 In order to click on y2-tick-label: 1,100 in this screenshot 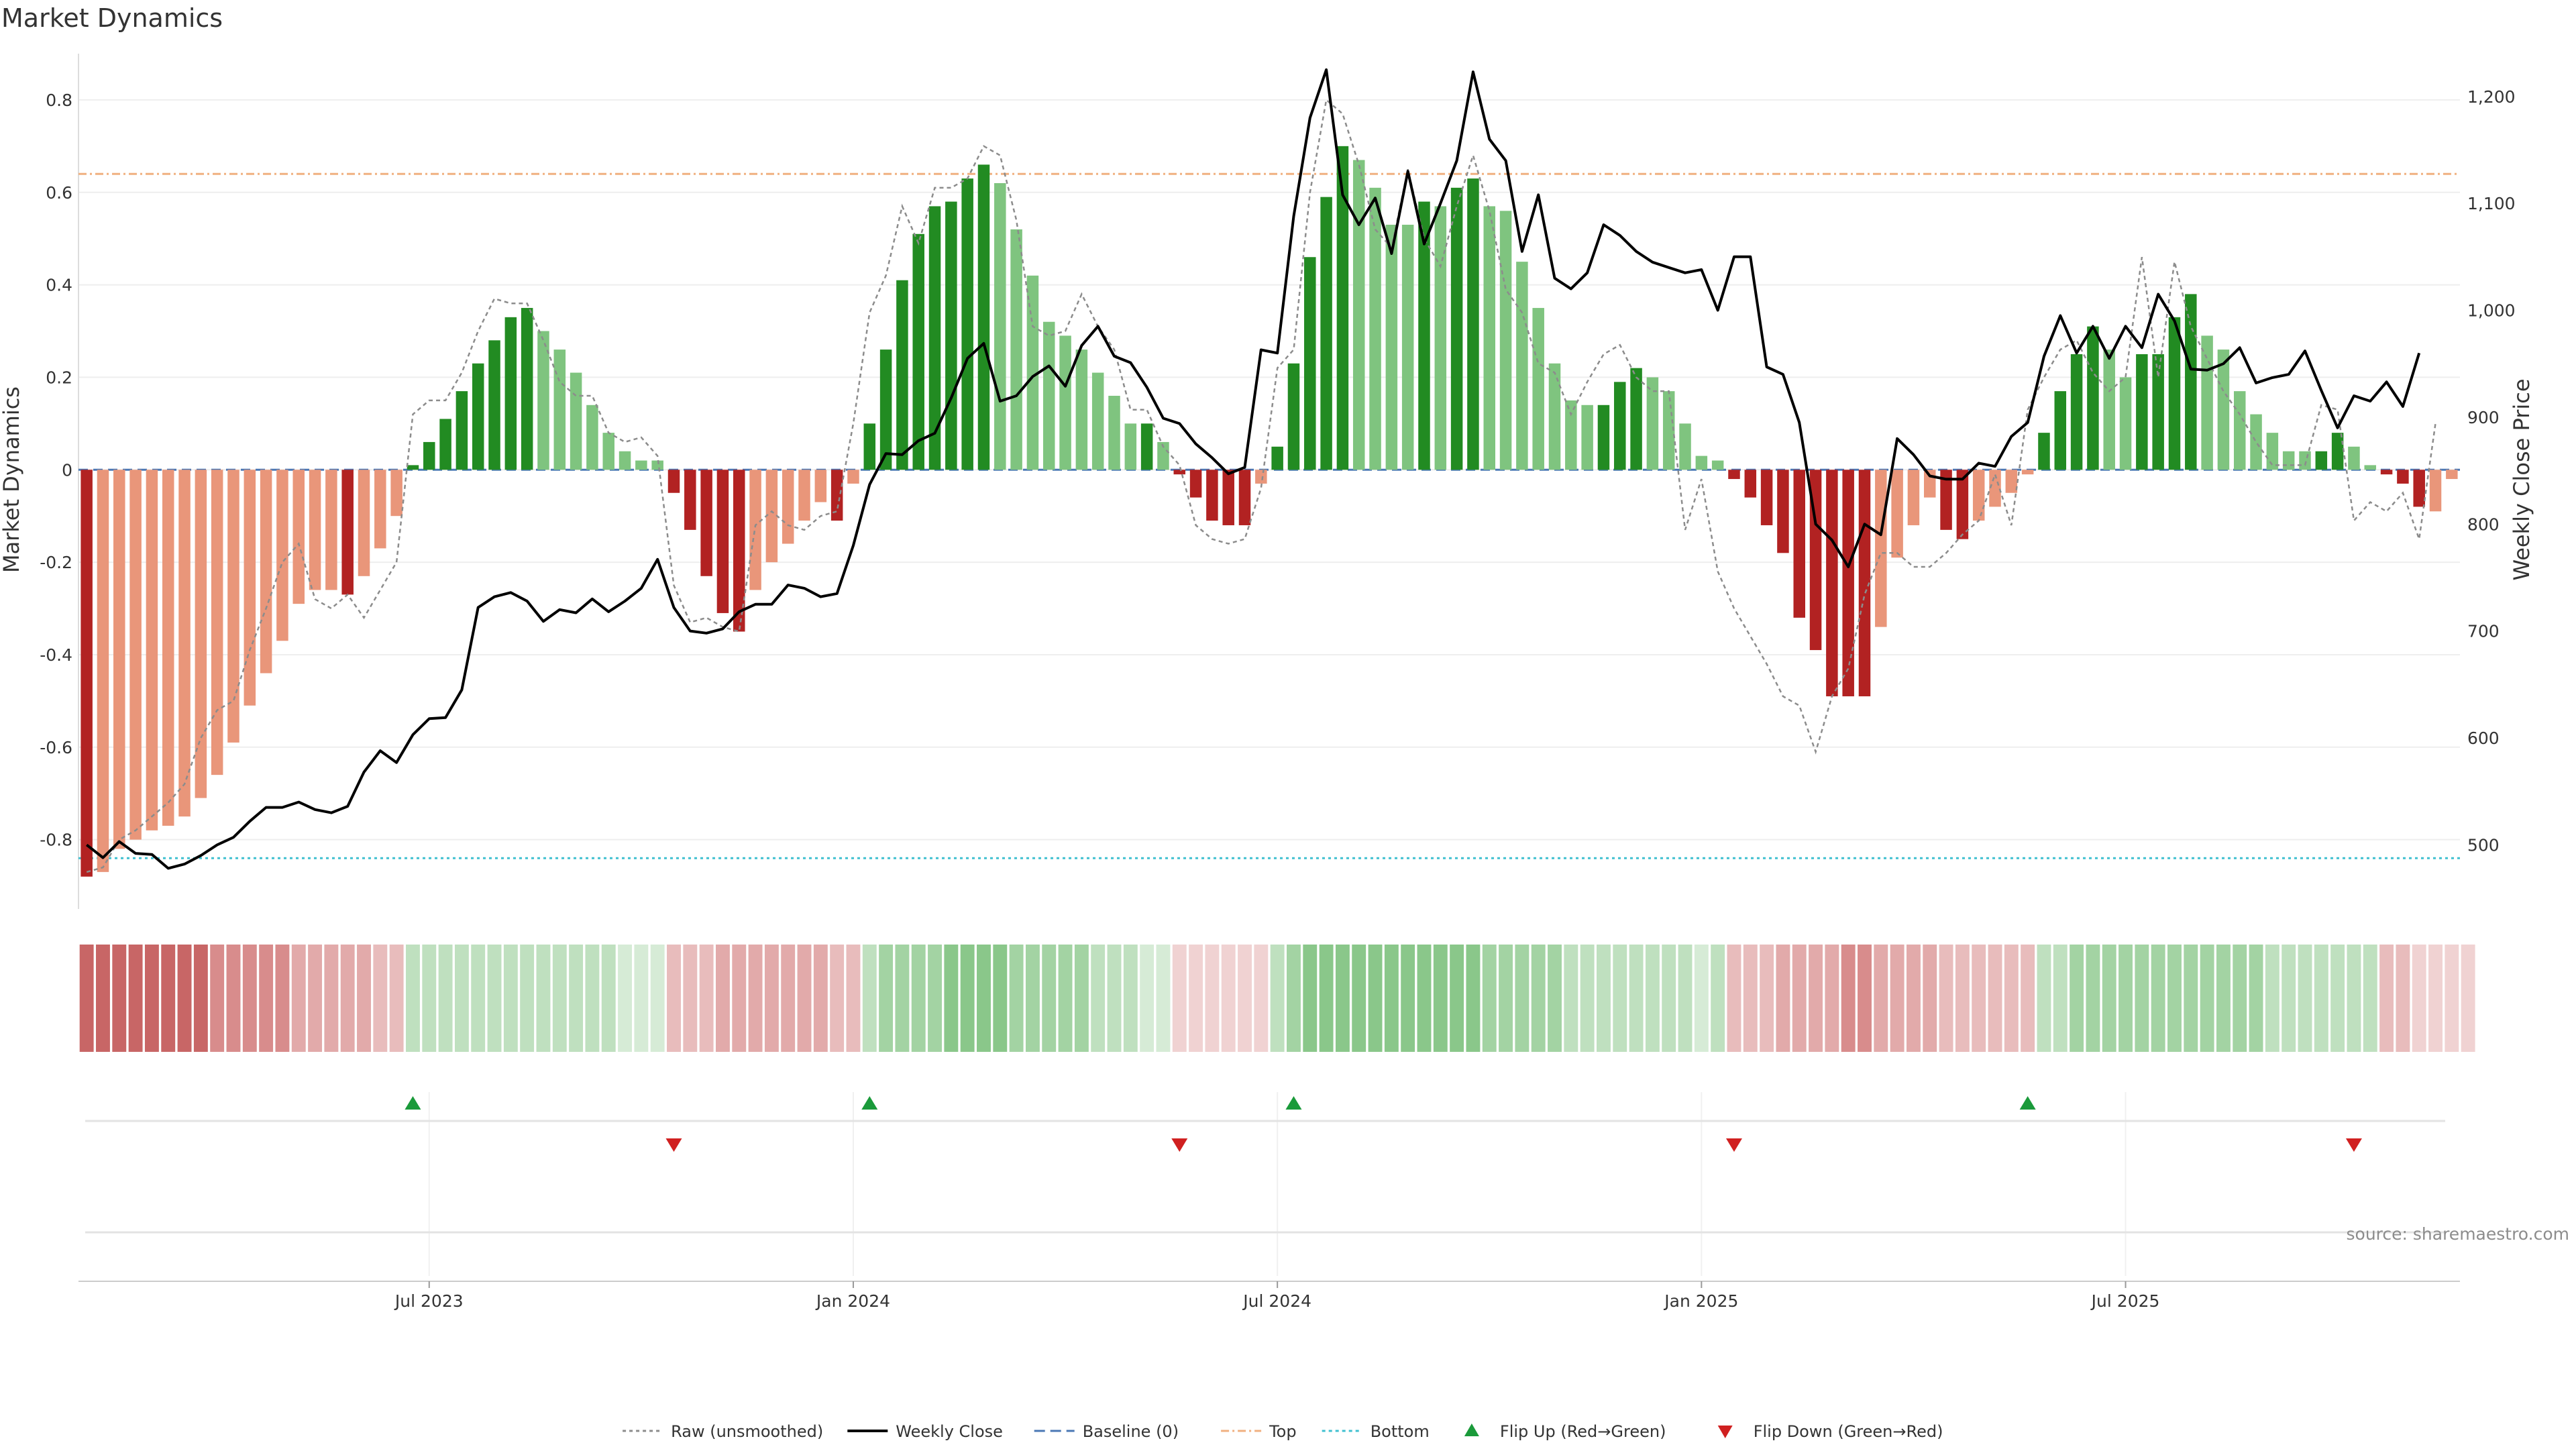, I will do `click(2491, 203)`.